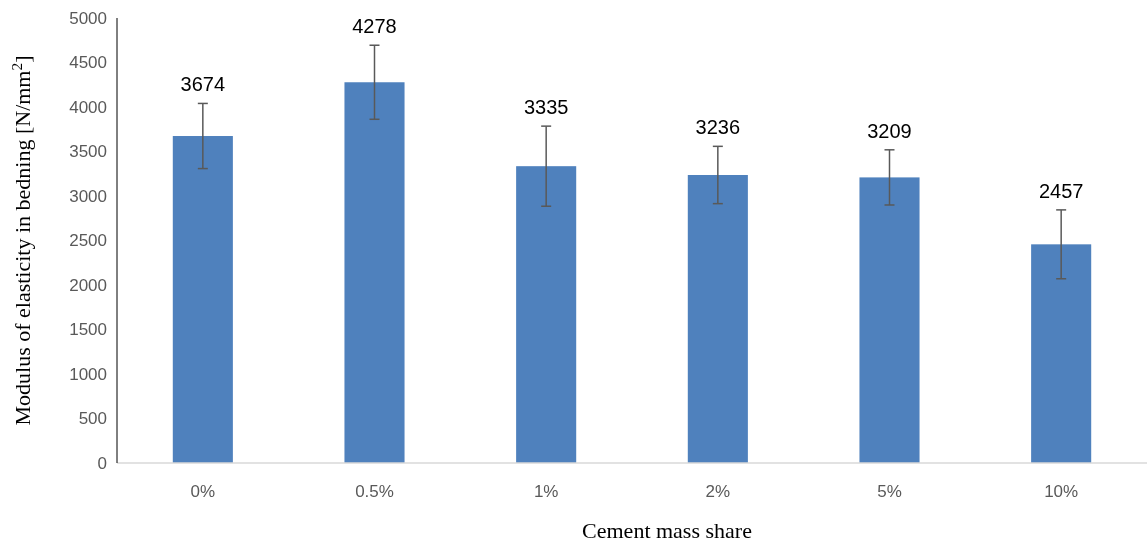 This screenshot has width=1147, height=546. I want to click on y-tick-label: 3500, so click(88, 152).